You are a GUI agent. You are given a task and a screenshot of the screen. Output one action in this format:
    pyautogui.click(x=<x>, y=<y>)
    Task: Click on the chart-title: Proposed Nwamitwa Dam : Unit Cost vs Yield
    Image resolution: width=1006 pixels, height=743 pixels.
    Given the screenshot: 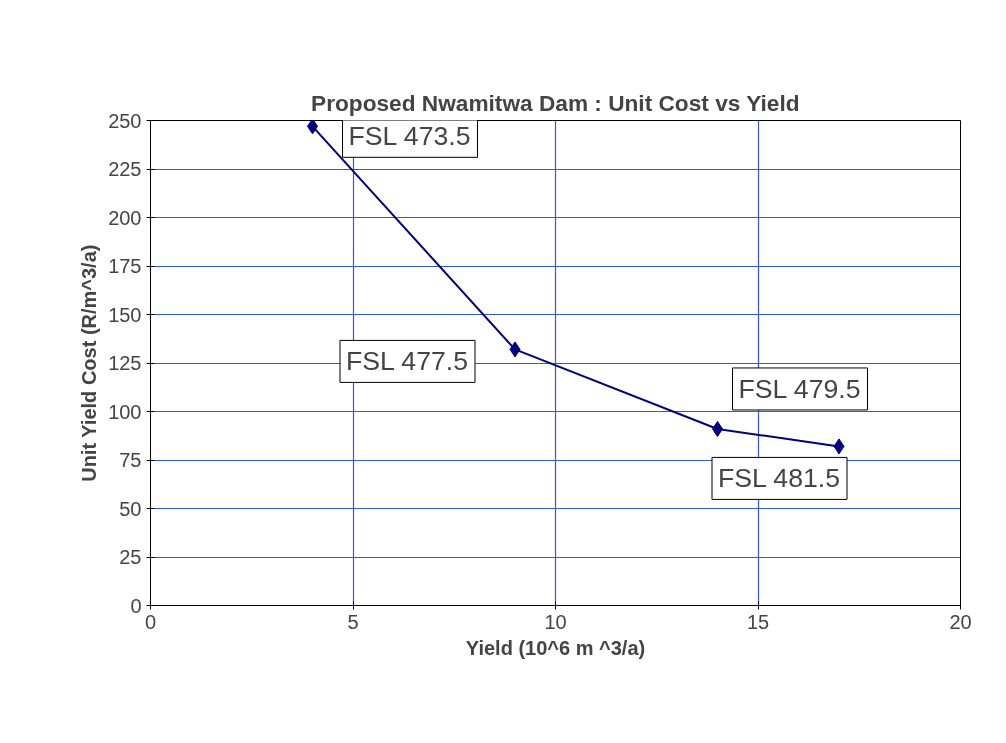 What is the action you would take?
    pyautogui.click(x=555, y=102)
    